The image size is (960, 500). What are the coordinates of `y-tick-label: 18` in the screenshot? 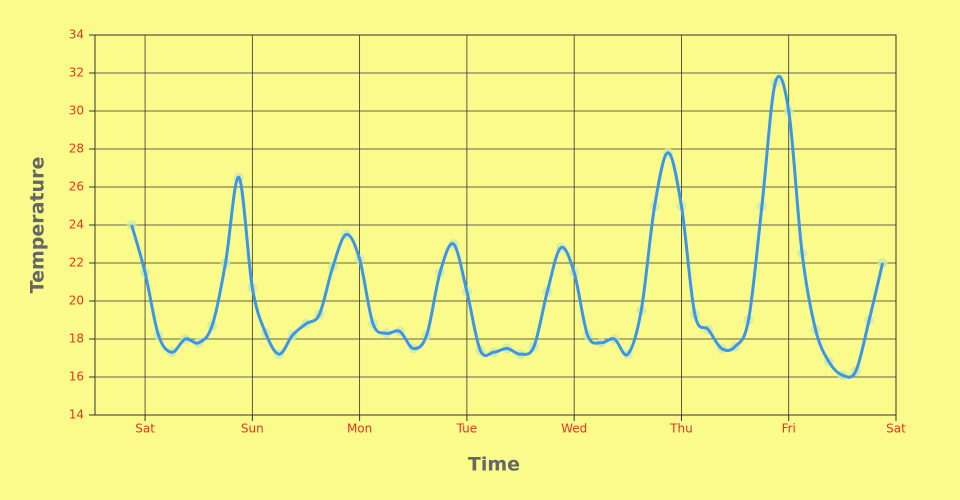 It's located at (76, 339).